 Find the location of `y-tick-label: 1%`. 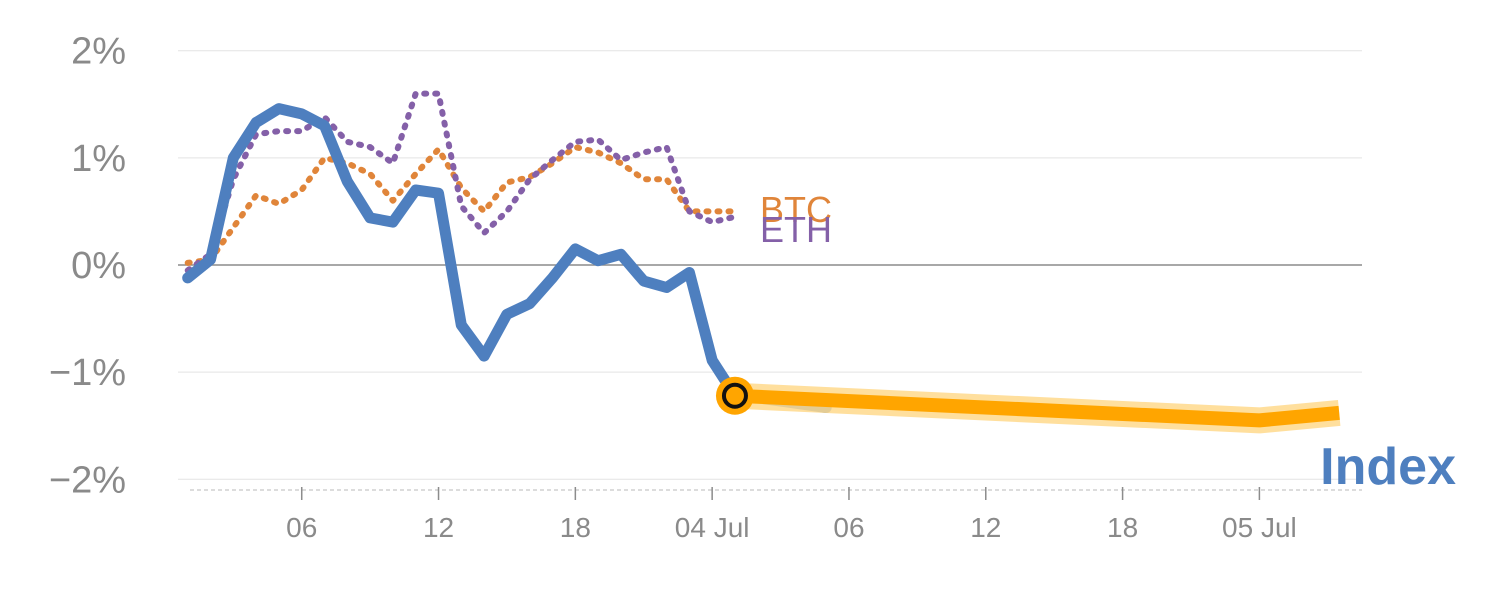

y-tick-label: 1% is located at coordinates (98, 159).